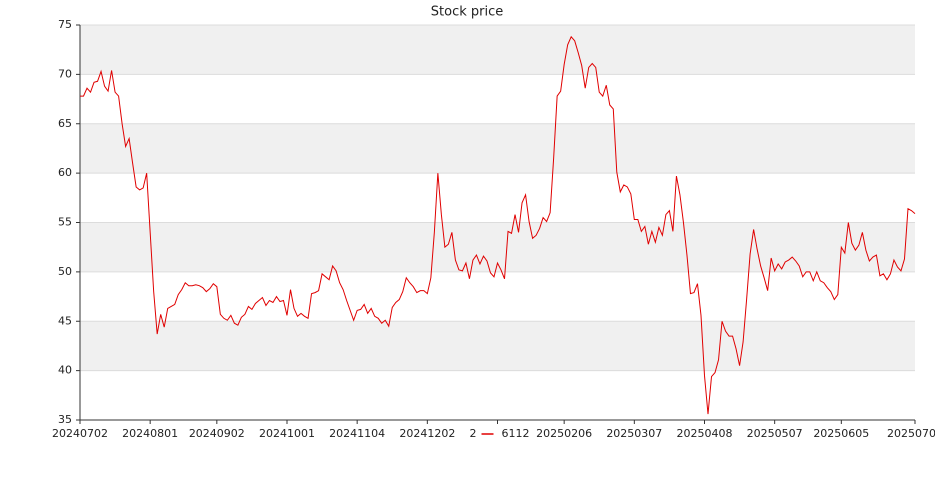  I want to click on y-tick-label: 60, so click(65, 172).